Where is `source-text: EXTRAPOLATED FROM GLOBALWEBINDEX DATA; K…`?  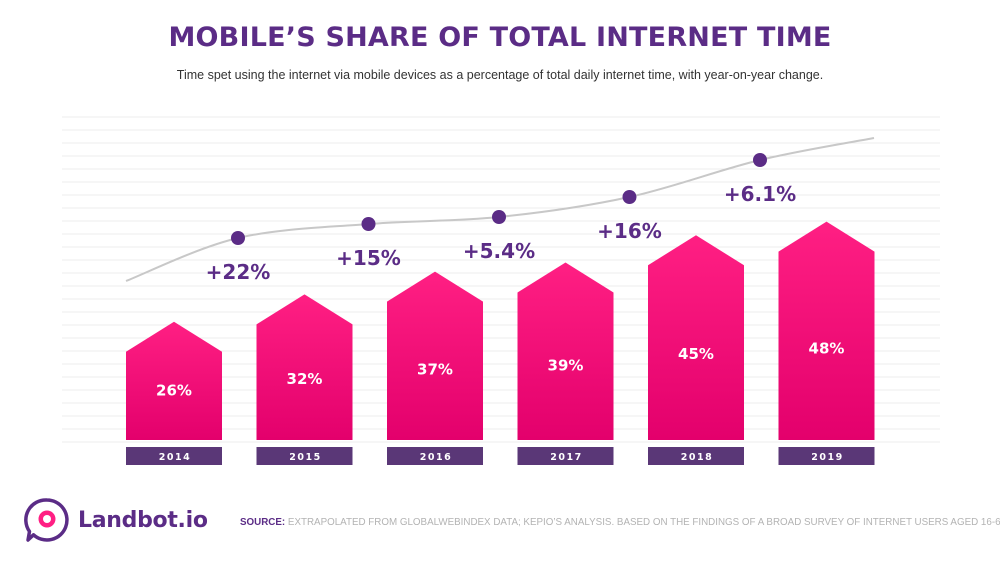
source-text: EXTRAPOLATED FROM GLOBALWEBINDEX DATA; K… is located at coordinates (642, 522).